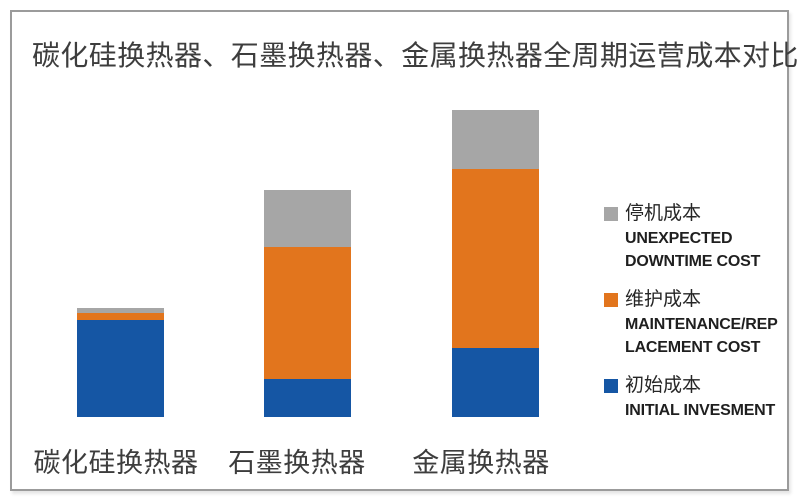 This screenshot has height=503, width=800. Describe the element at coordinates (693, 347) in the screenshot. I see `legend-label-en: LACEMENT COST` at that location.